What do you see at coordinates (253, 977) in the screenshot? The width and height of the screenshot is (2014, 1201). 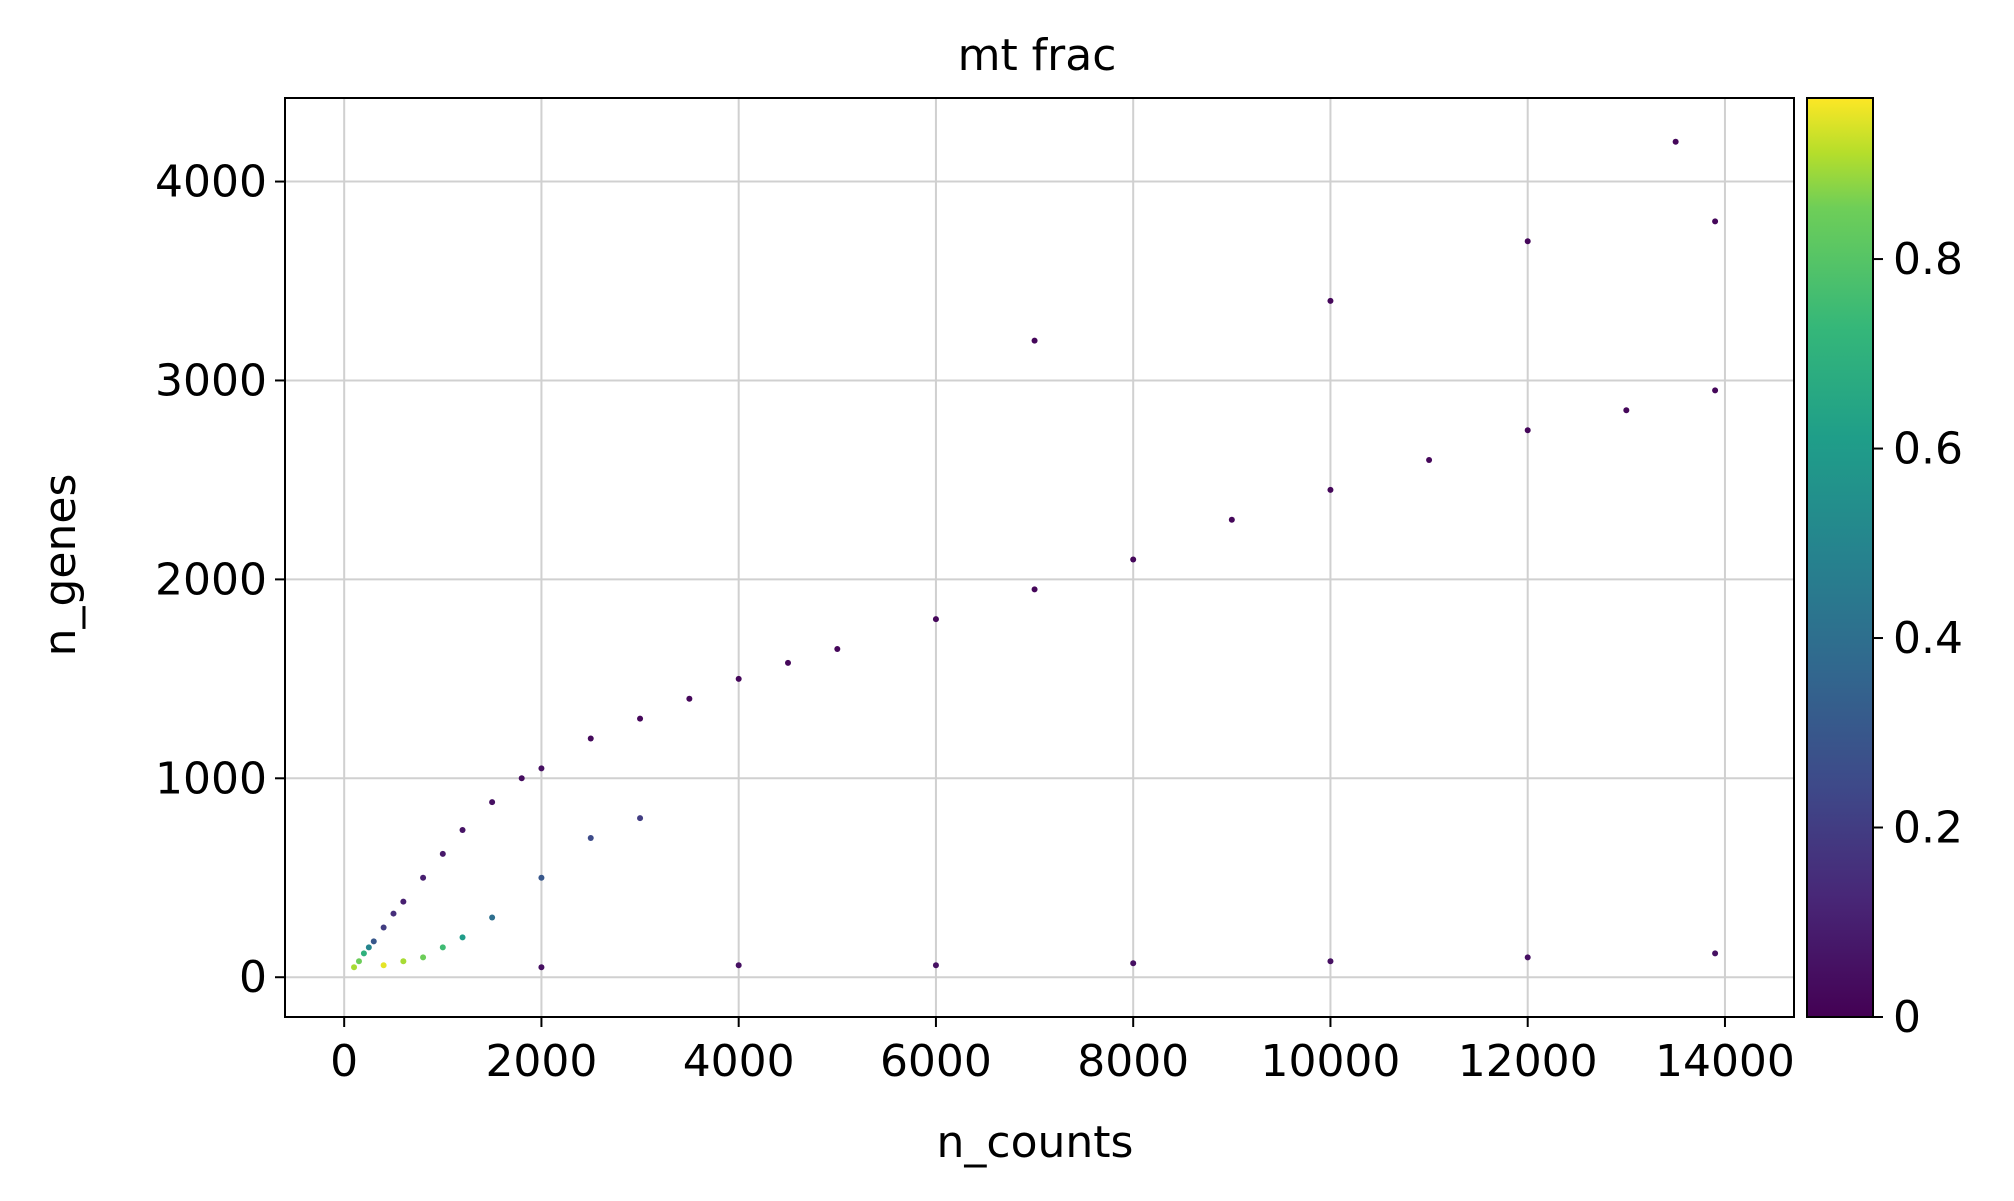 I see `y-tick-label: 0` at bounding box center [253, 977].